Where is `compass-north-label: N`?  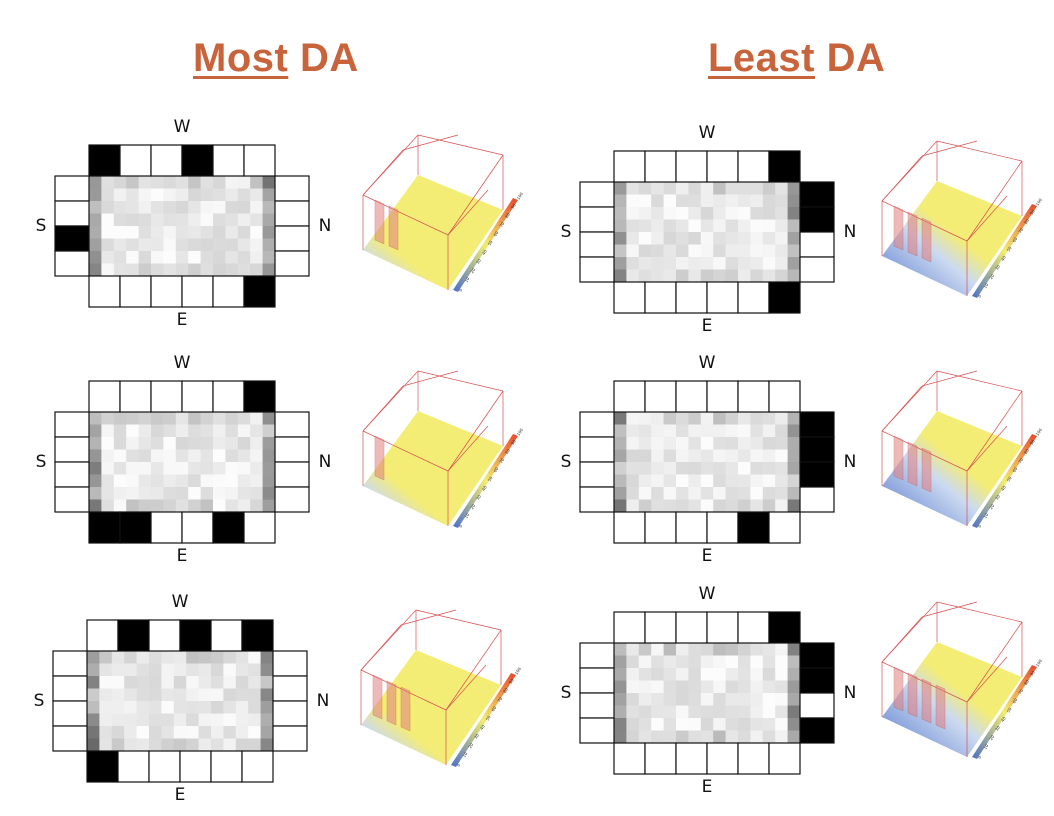
compass-north-label: N is located at coordinates (325, 226).